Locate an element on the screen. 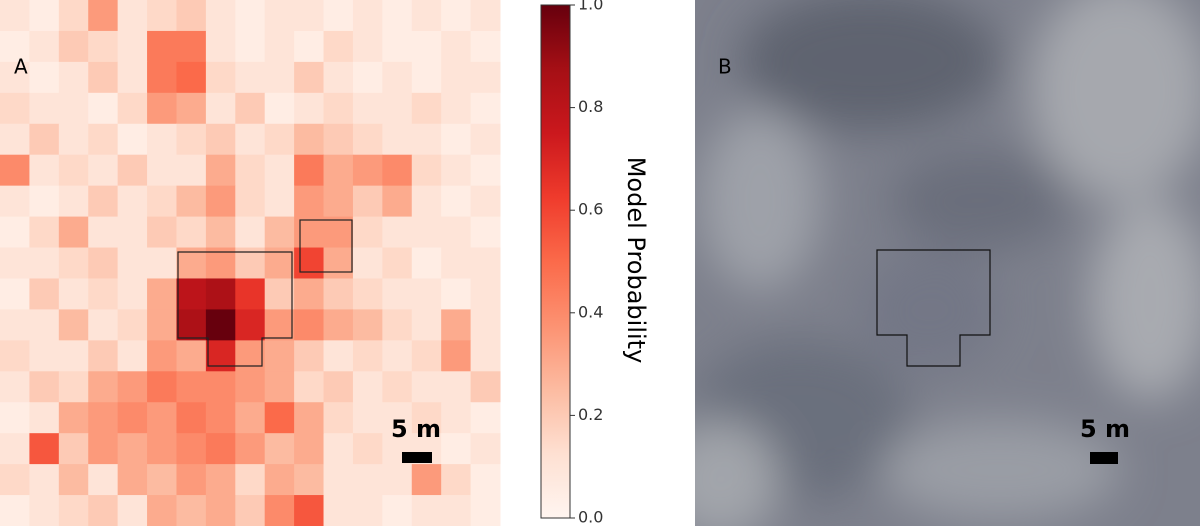 This screenshot has width=1200, height=526. tick-label: 0.6 is located at coordinates (590, 209).